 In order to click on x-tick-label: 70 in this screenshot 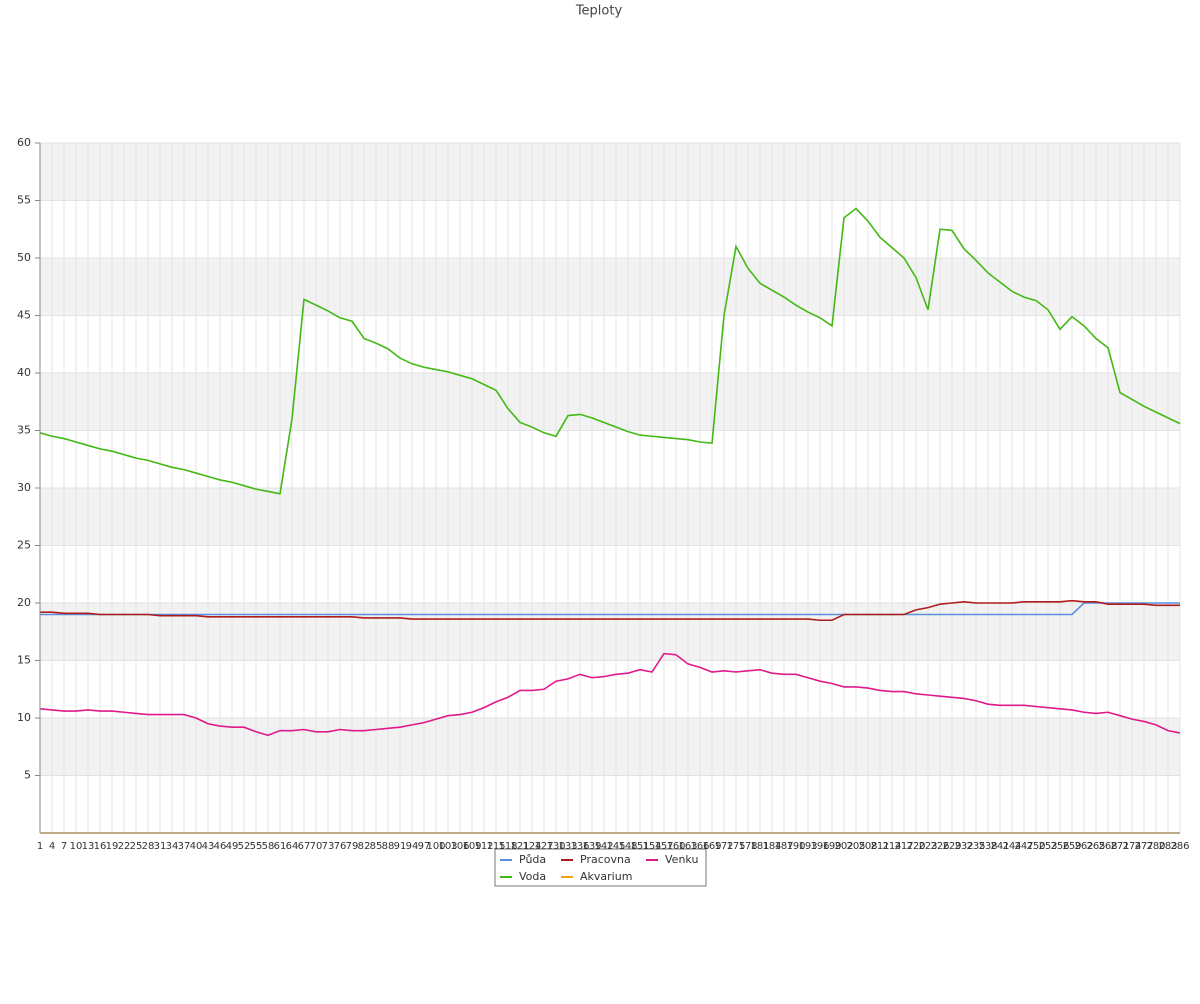, I will do `click(316, 846)`.